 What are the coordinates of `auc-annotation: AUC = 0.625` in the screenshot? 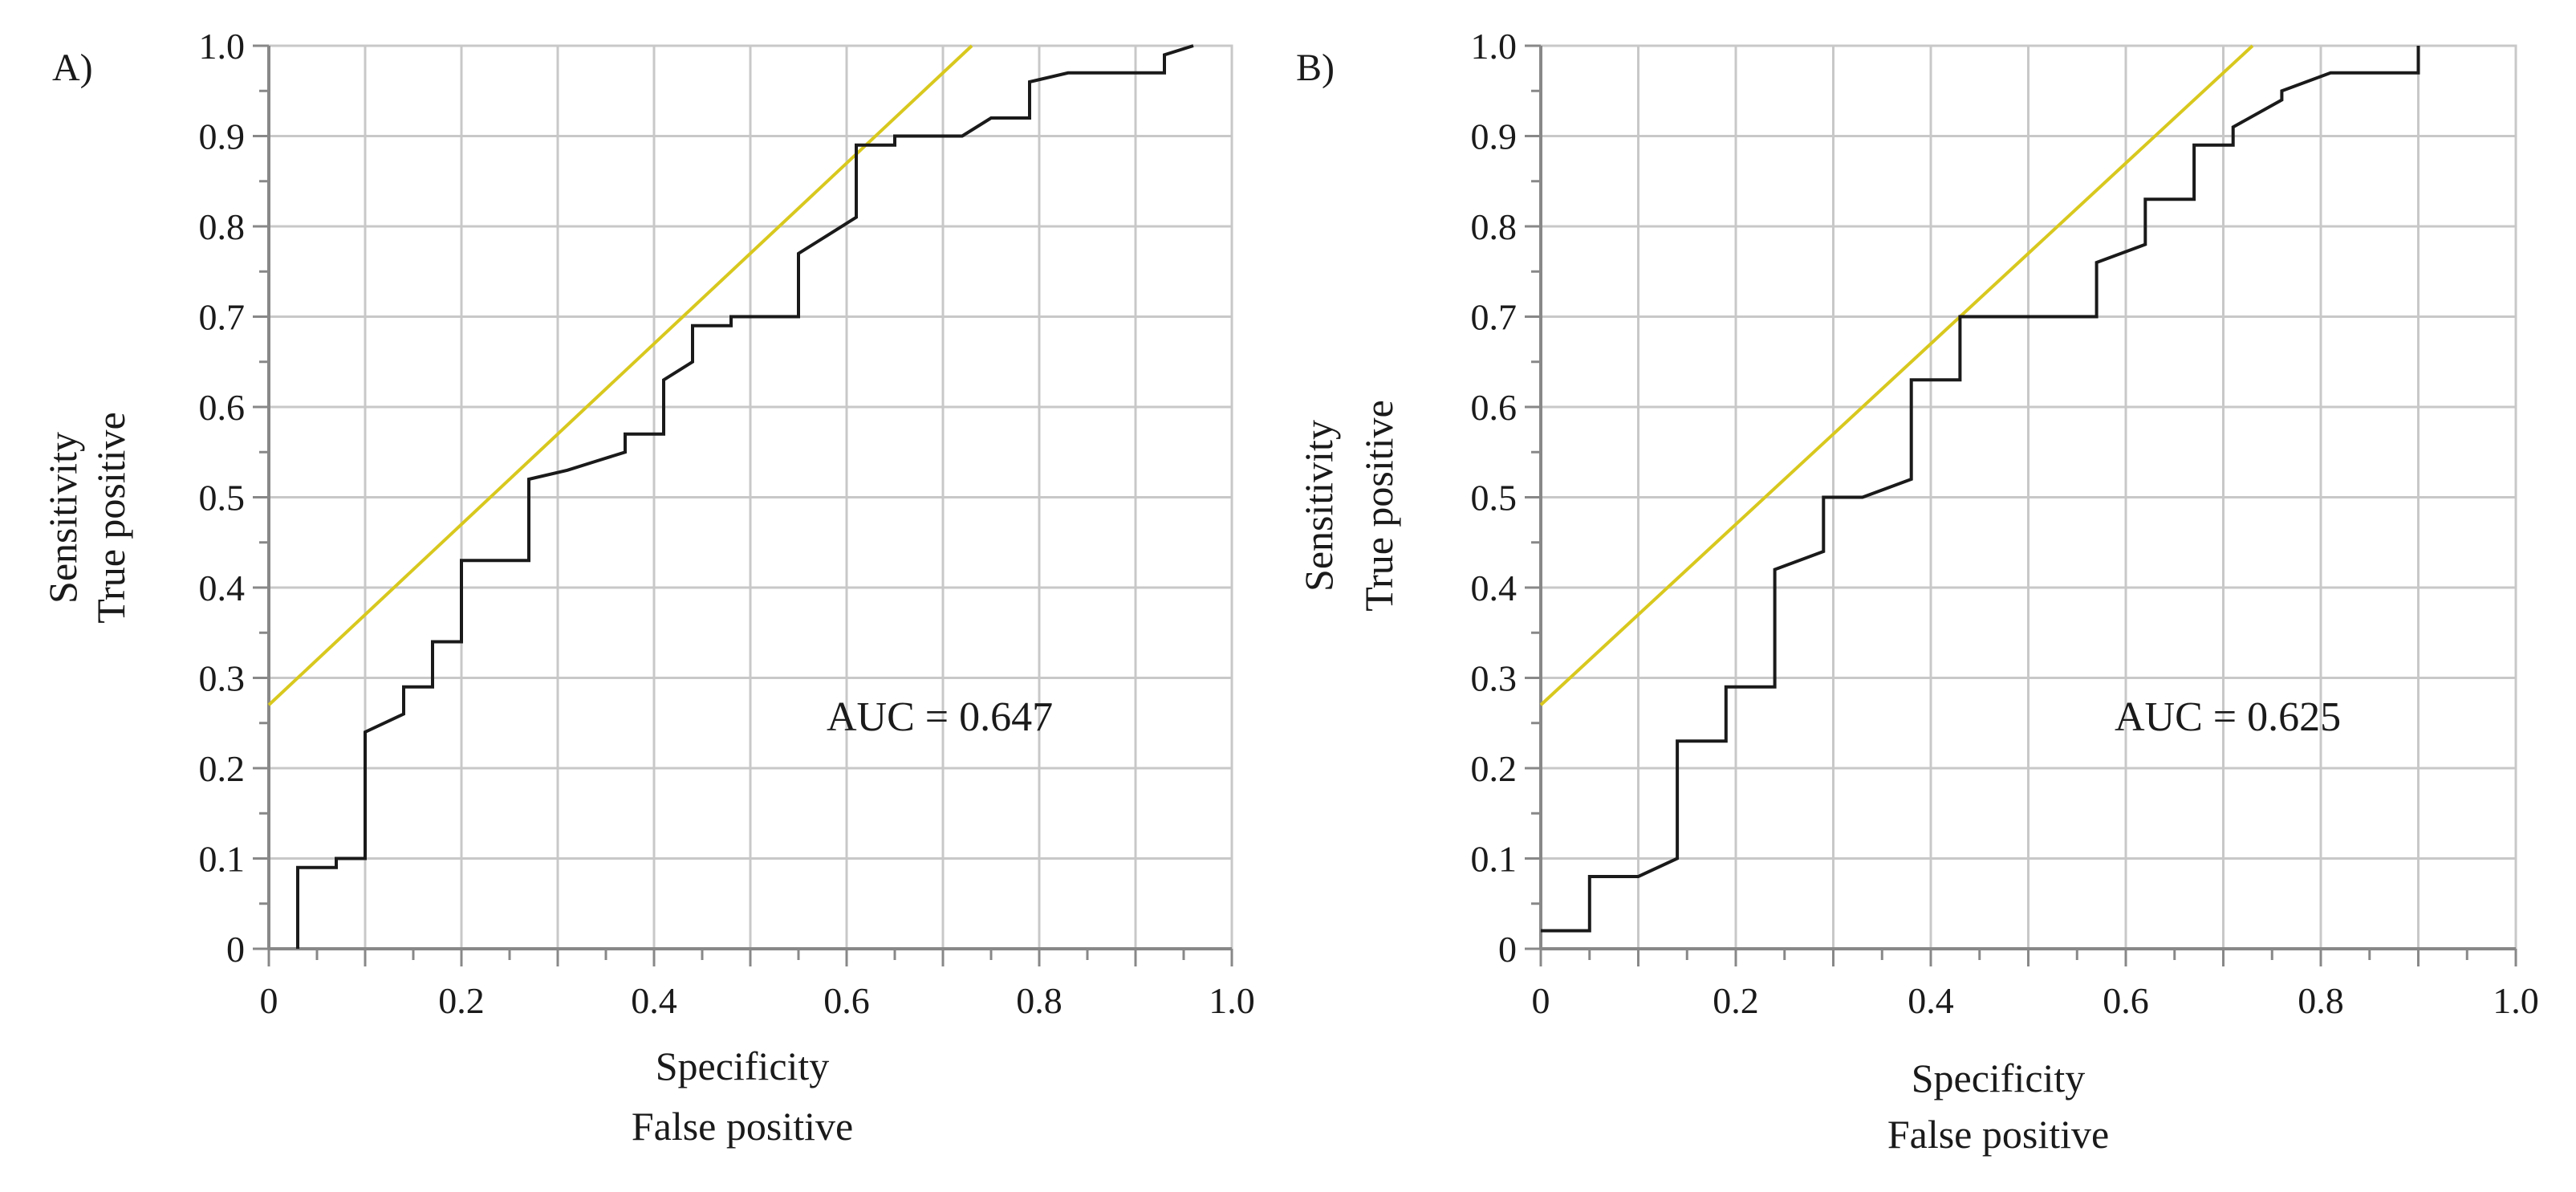 It's located at (2228, 717).